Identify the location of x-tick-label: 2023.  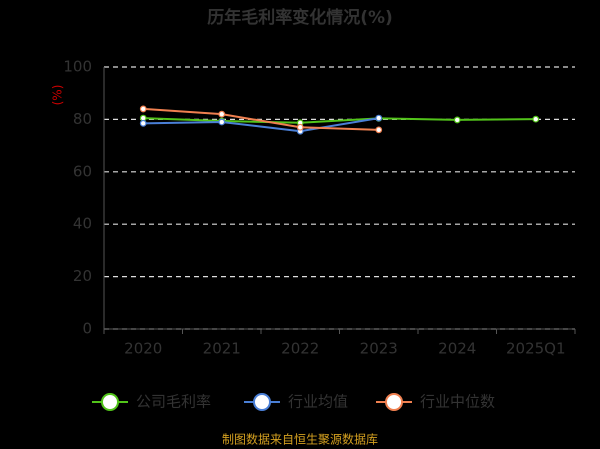
(379, 349).